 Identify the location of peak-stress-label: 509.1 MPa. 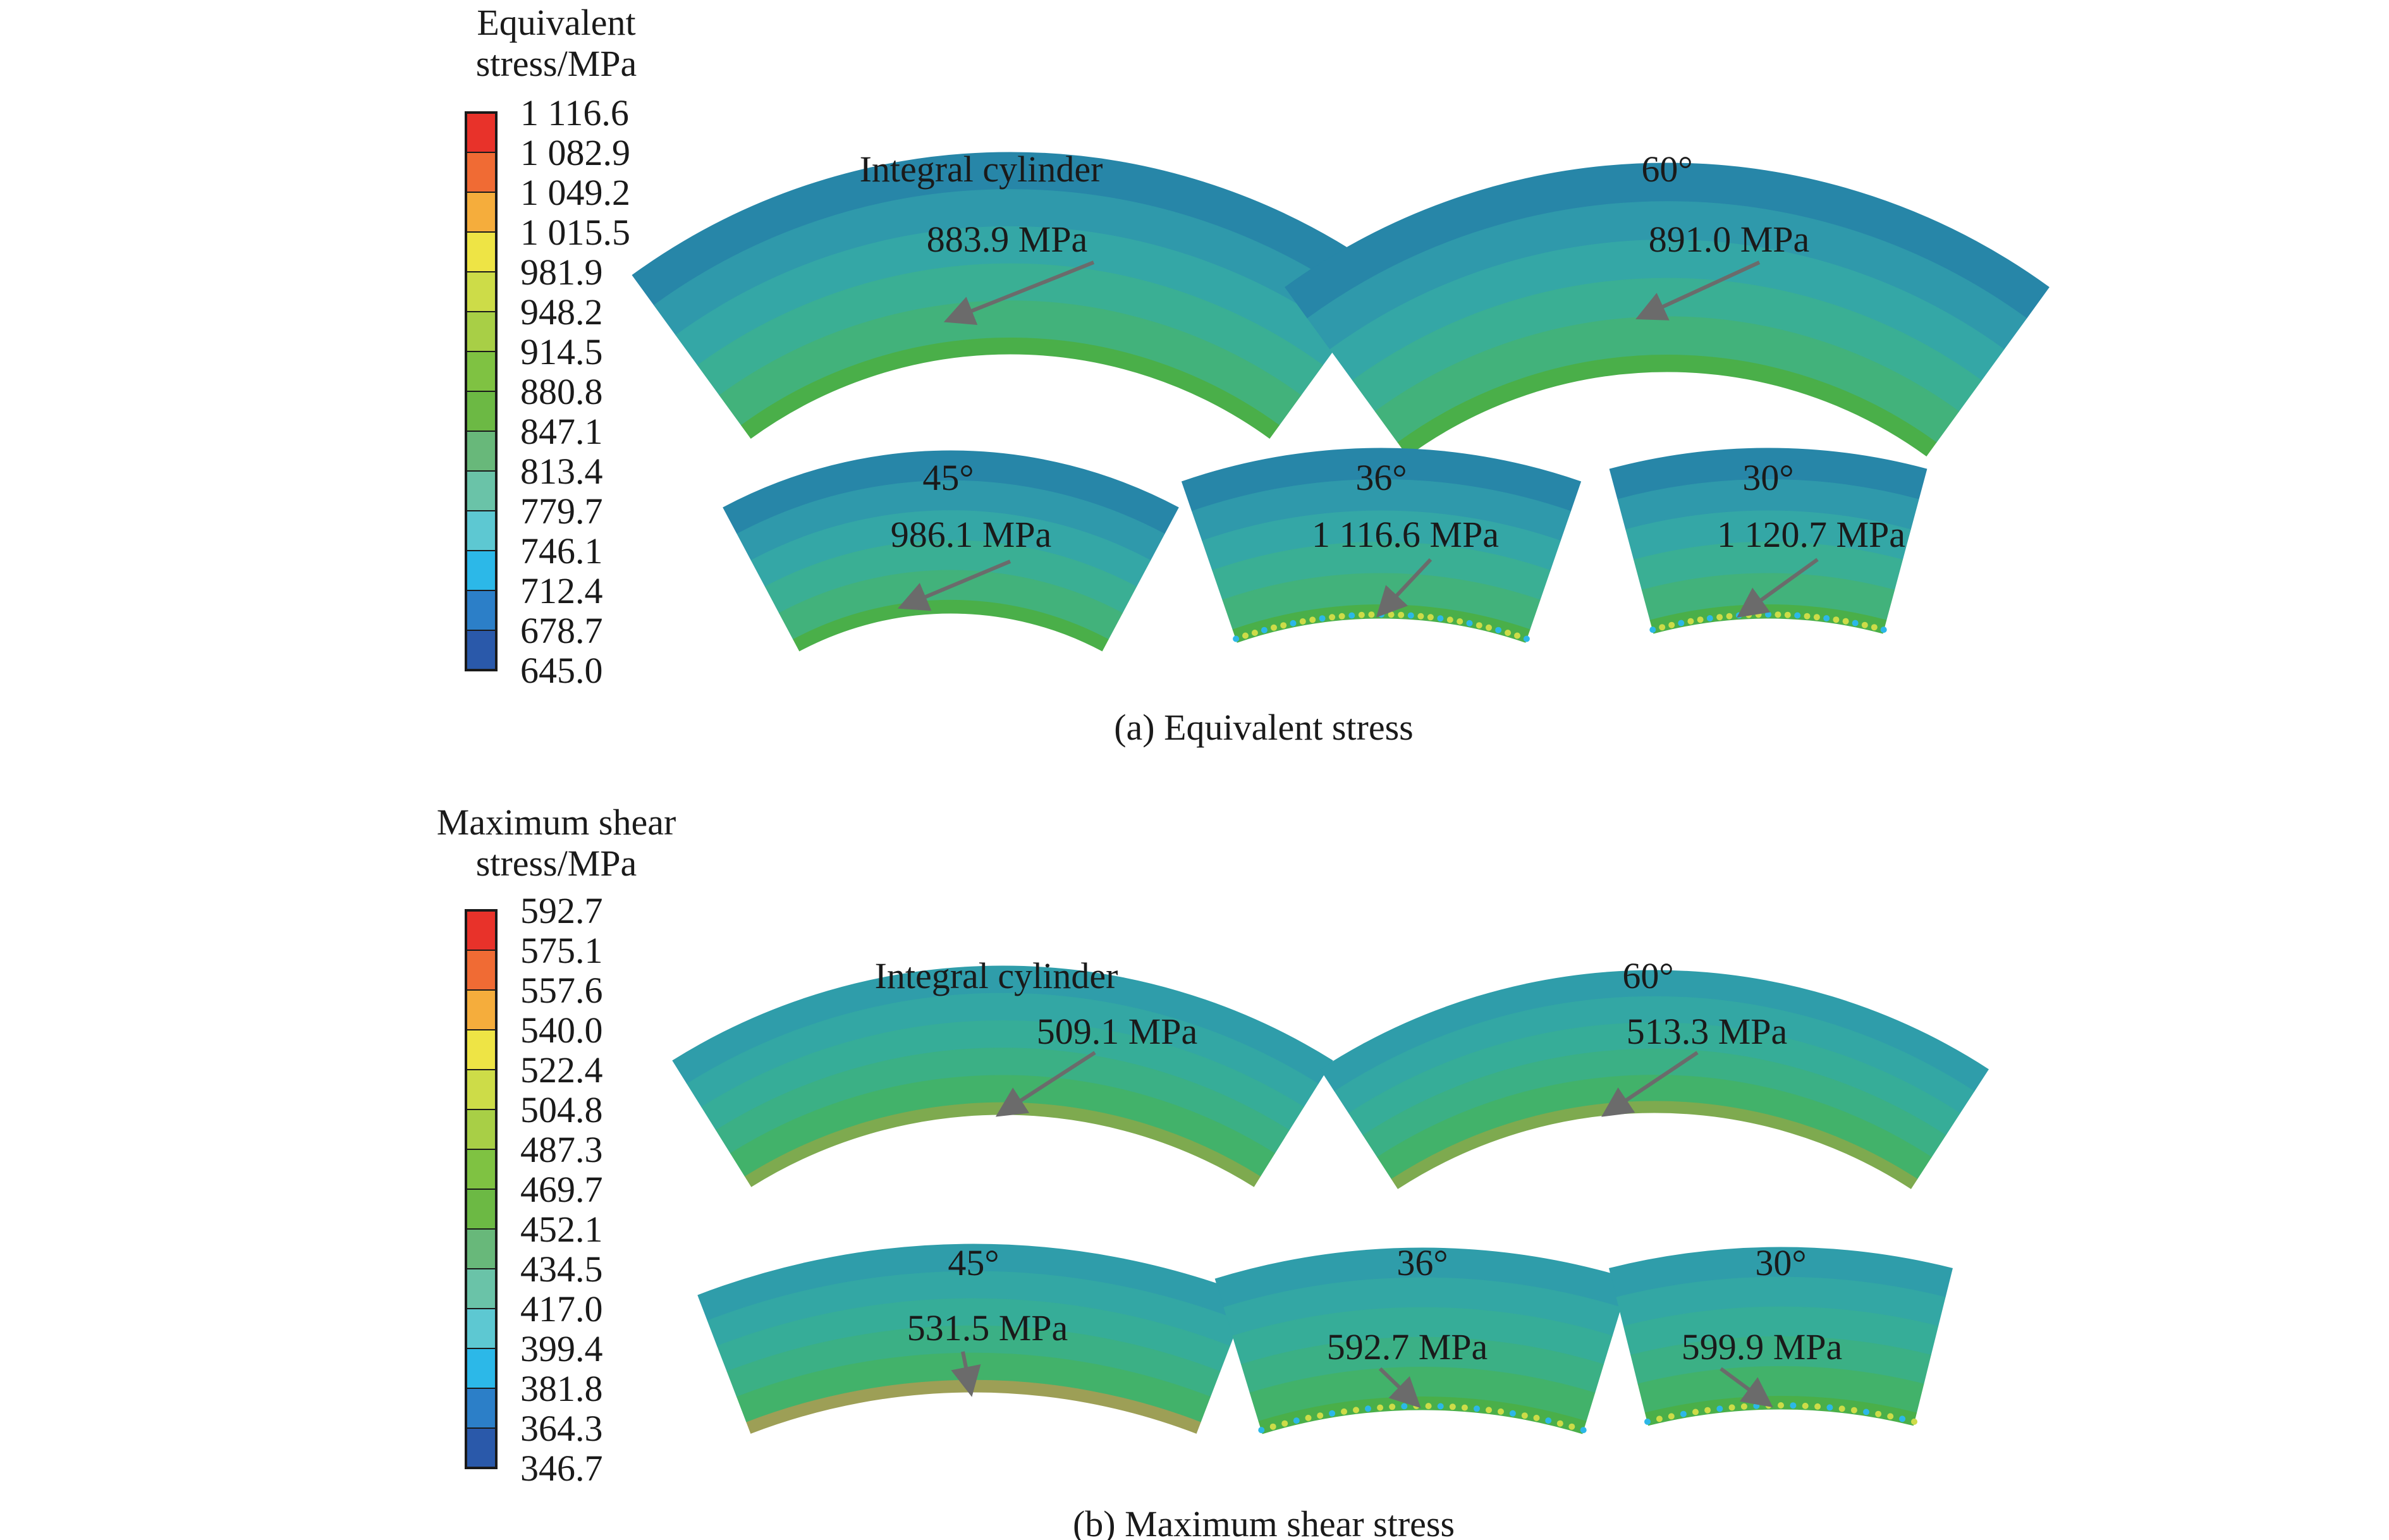
(1117, 1031).